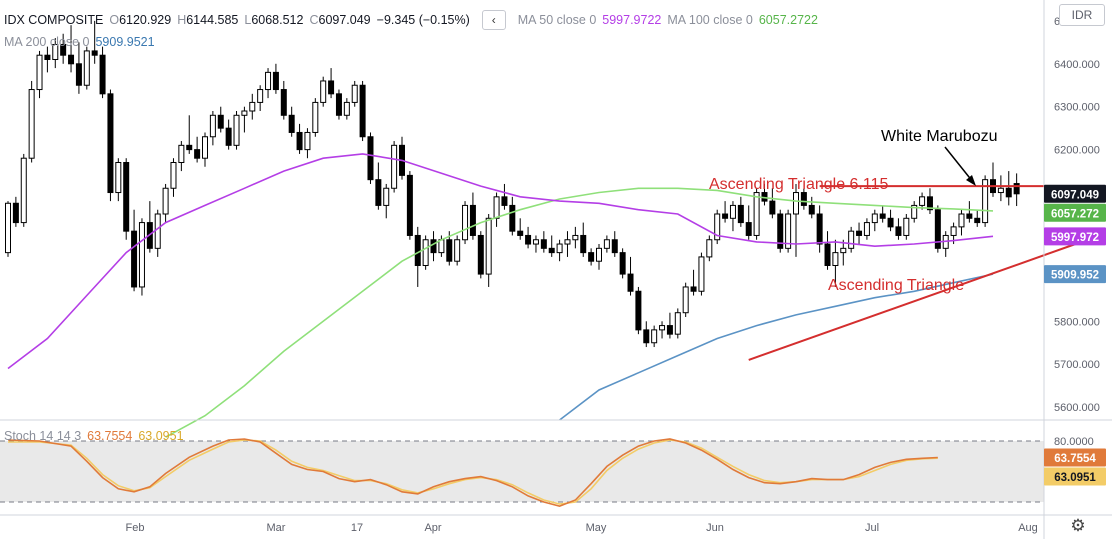 This screenshot has width=1112, height=539. Describe the element at coordinates (43, 436) in the screenshot. I see `stoch-label: Stoch 14 14 3` at that location.